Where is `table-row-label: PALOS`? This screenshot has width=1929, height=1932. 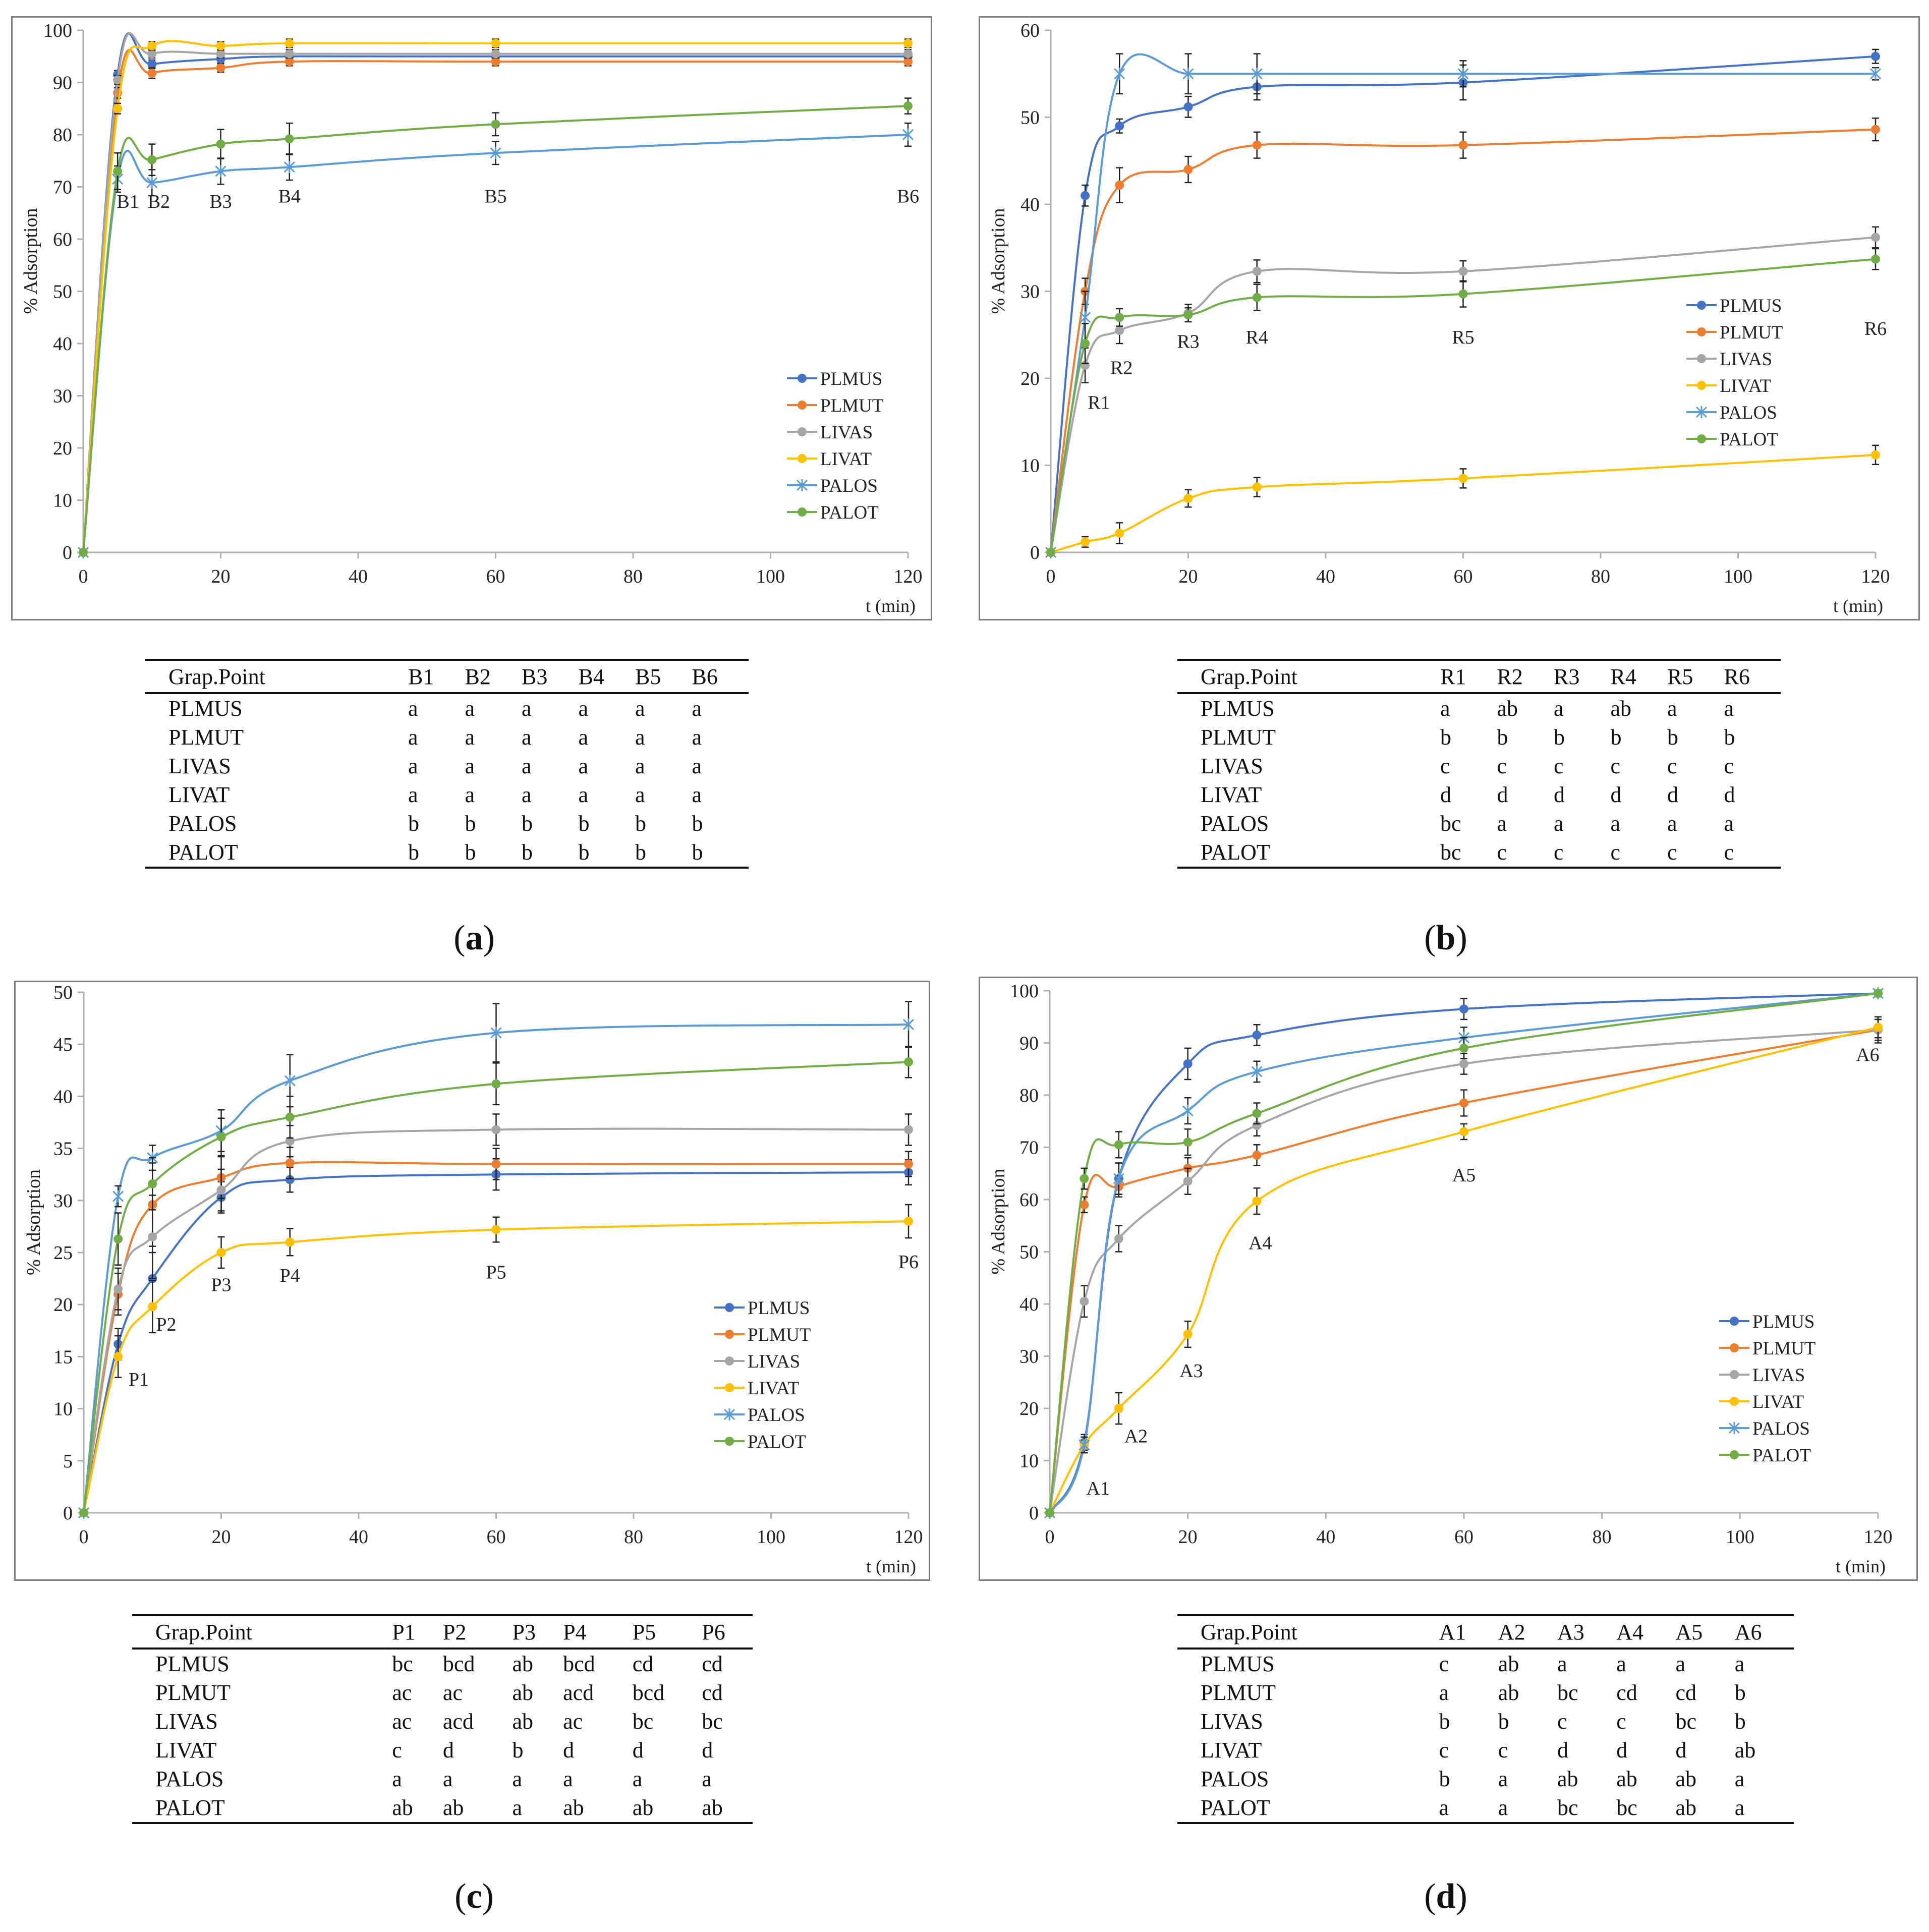 table-row-label: PALOS is located at coordinates (202, 823).